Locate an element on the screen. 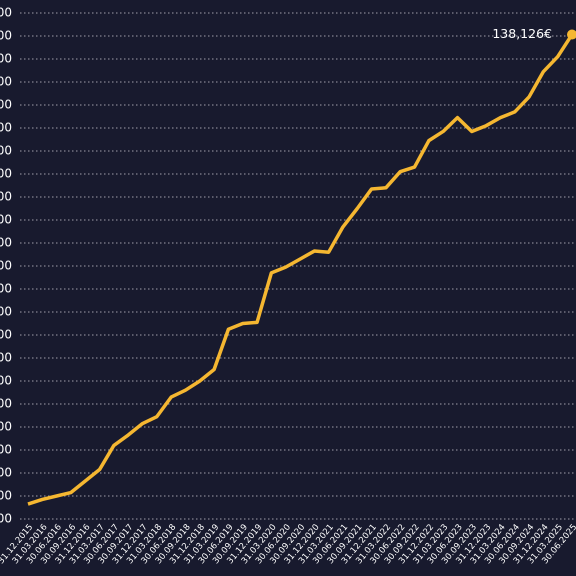  y-tick-label: 124,000 is located at coordinates (6, 197).